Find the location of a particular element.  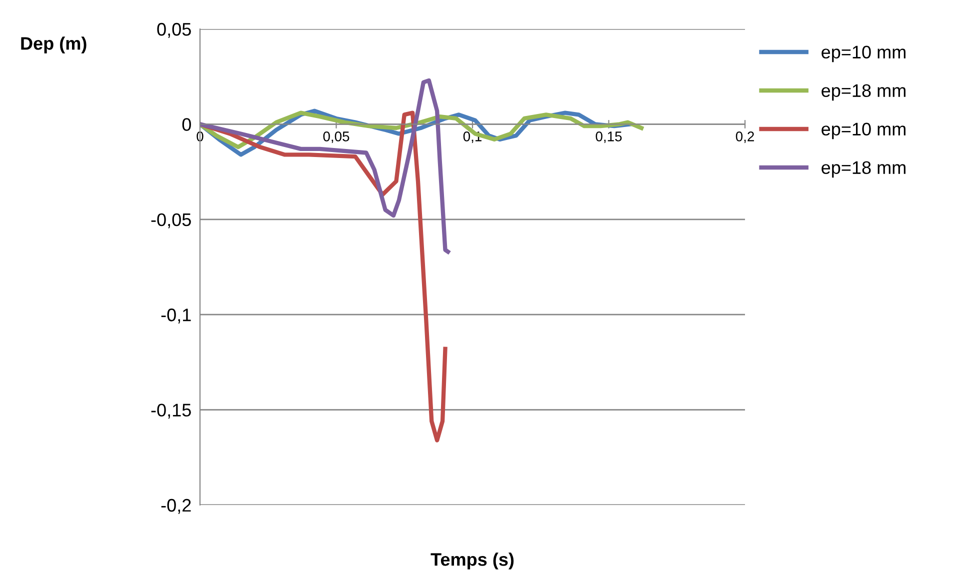

x-tick-label: 0,05 is located at coordinates (336, 137).